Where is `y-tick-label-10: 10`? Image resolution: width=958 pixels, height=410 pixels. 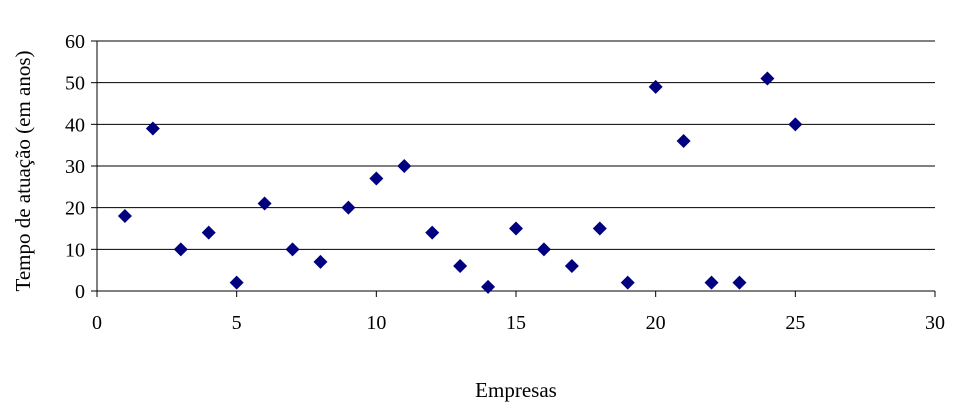 y-tick-label-10: 10 is located at coordinates (75, 250).